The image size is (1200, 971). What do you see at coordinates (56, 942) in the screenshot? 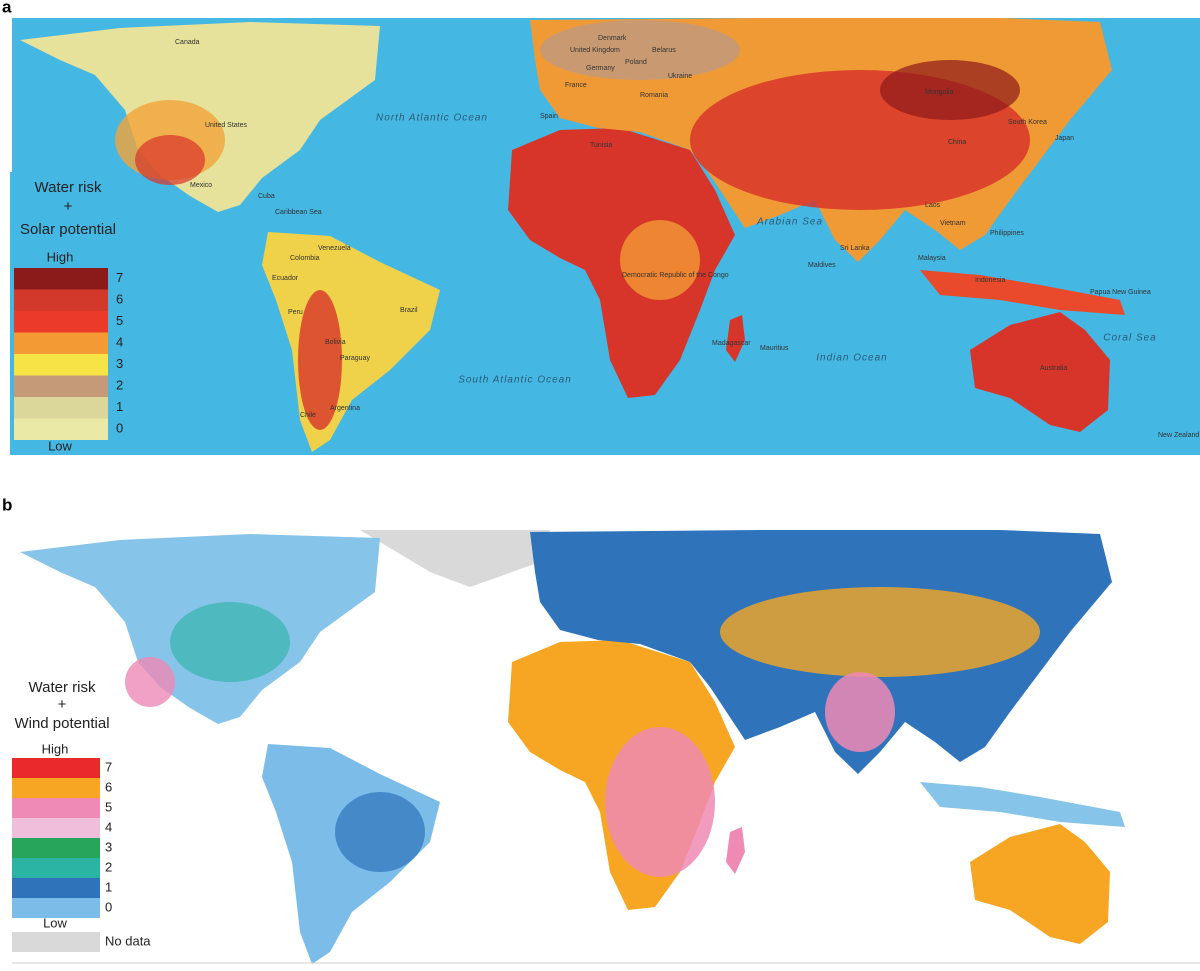
I see `no-data-swatch` at bounding box center [56, 942].